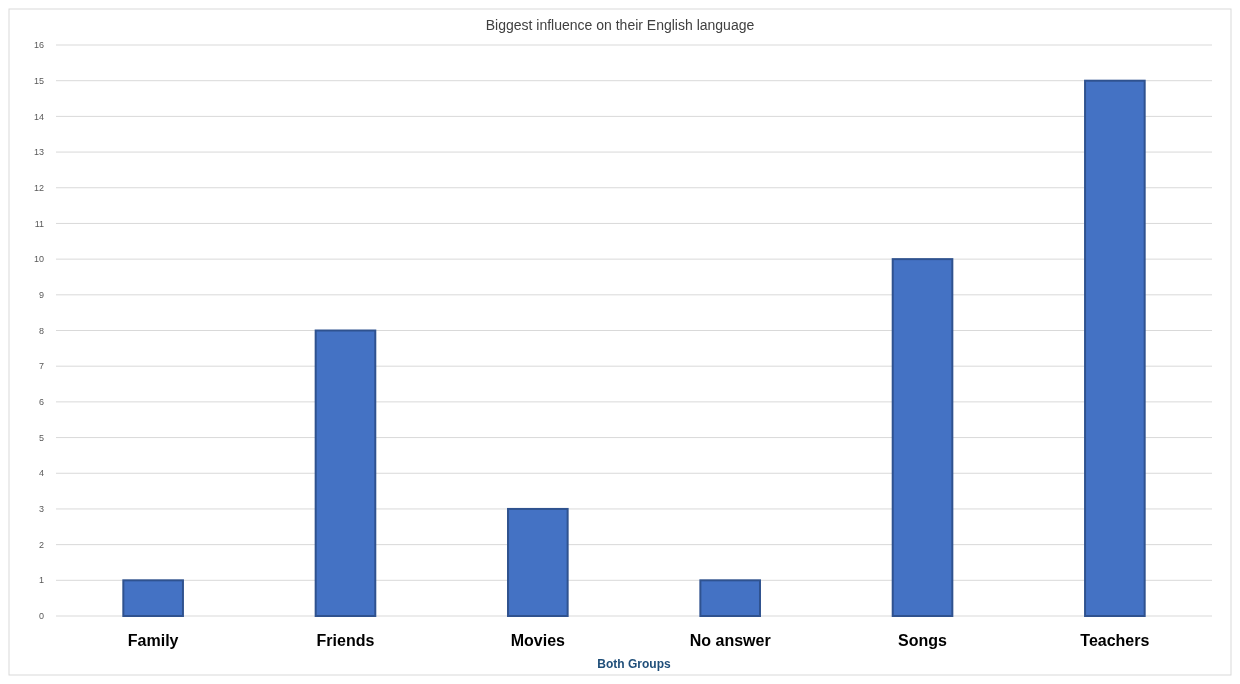 The width and height of the screenshot is (1240, 684). I want to click on y-tick-label: 9, so click(41, 294).